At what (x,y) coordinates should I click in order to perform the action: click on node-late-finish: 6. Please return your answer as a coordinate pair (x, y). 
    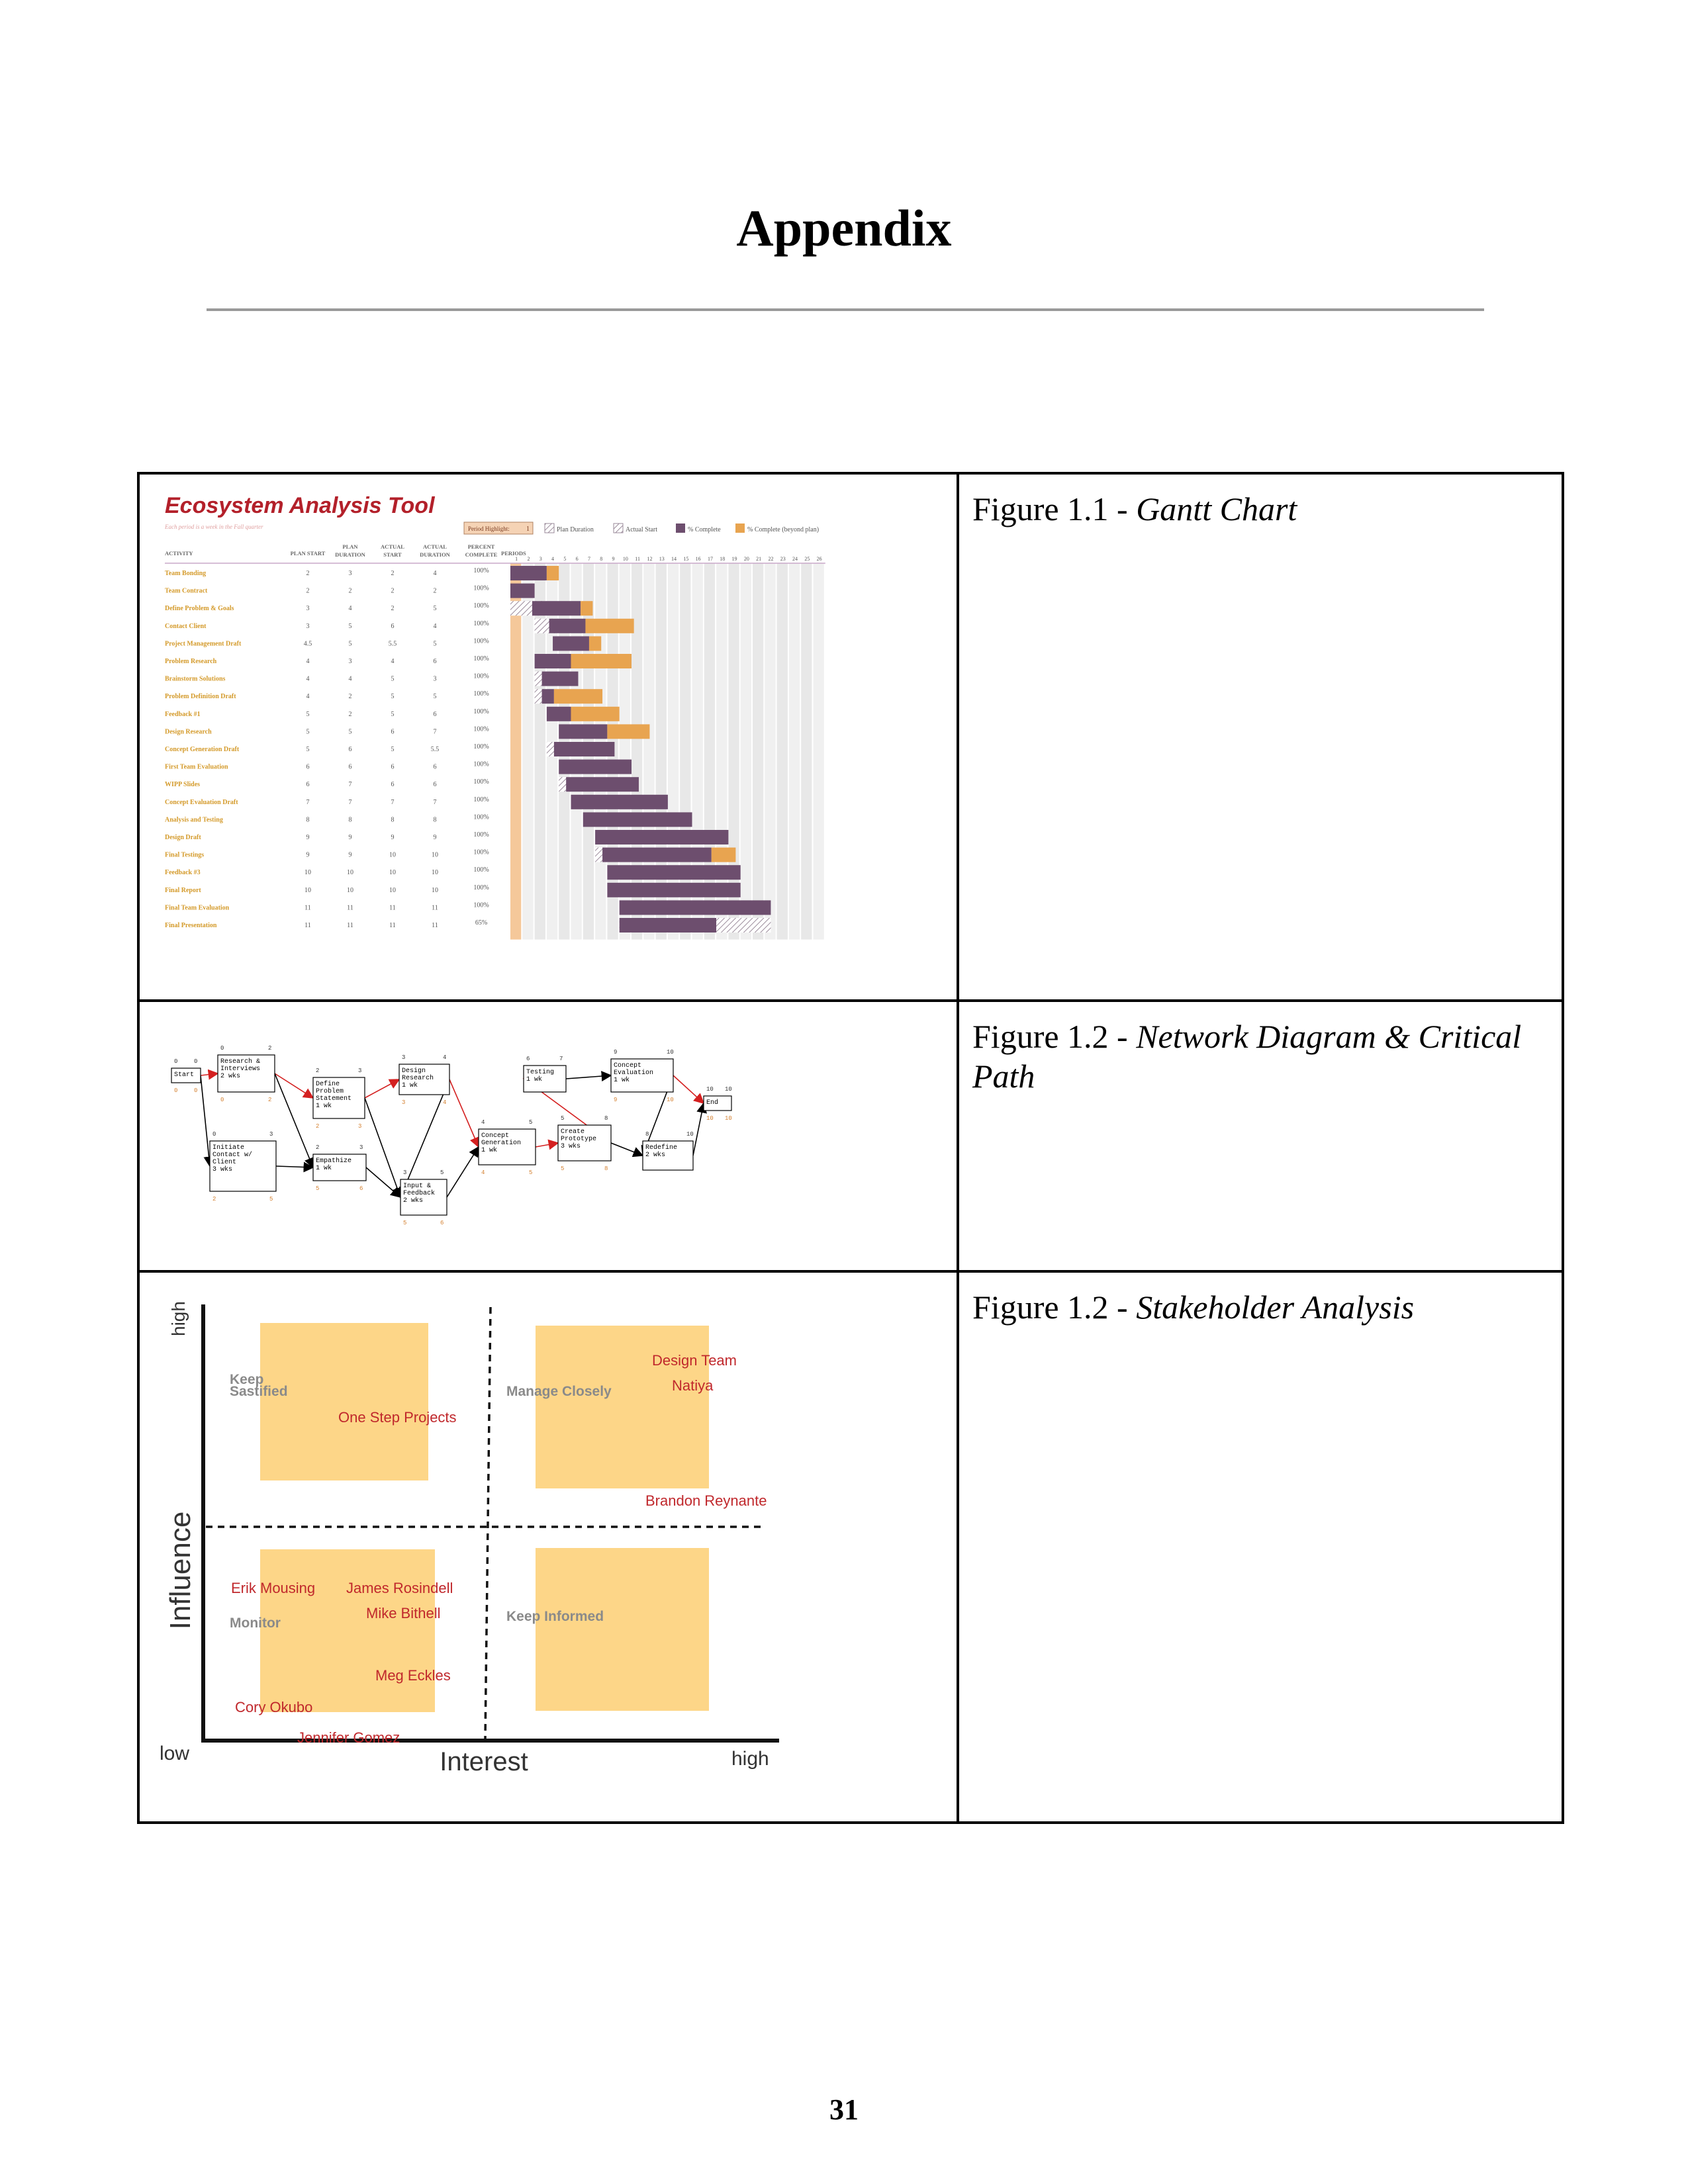
    Looking at the image, I should click on (361, 1188).